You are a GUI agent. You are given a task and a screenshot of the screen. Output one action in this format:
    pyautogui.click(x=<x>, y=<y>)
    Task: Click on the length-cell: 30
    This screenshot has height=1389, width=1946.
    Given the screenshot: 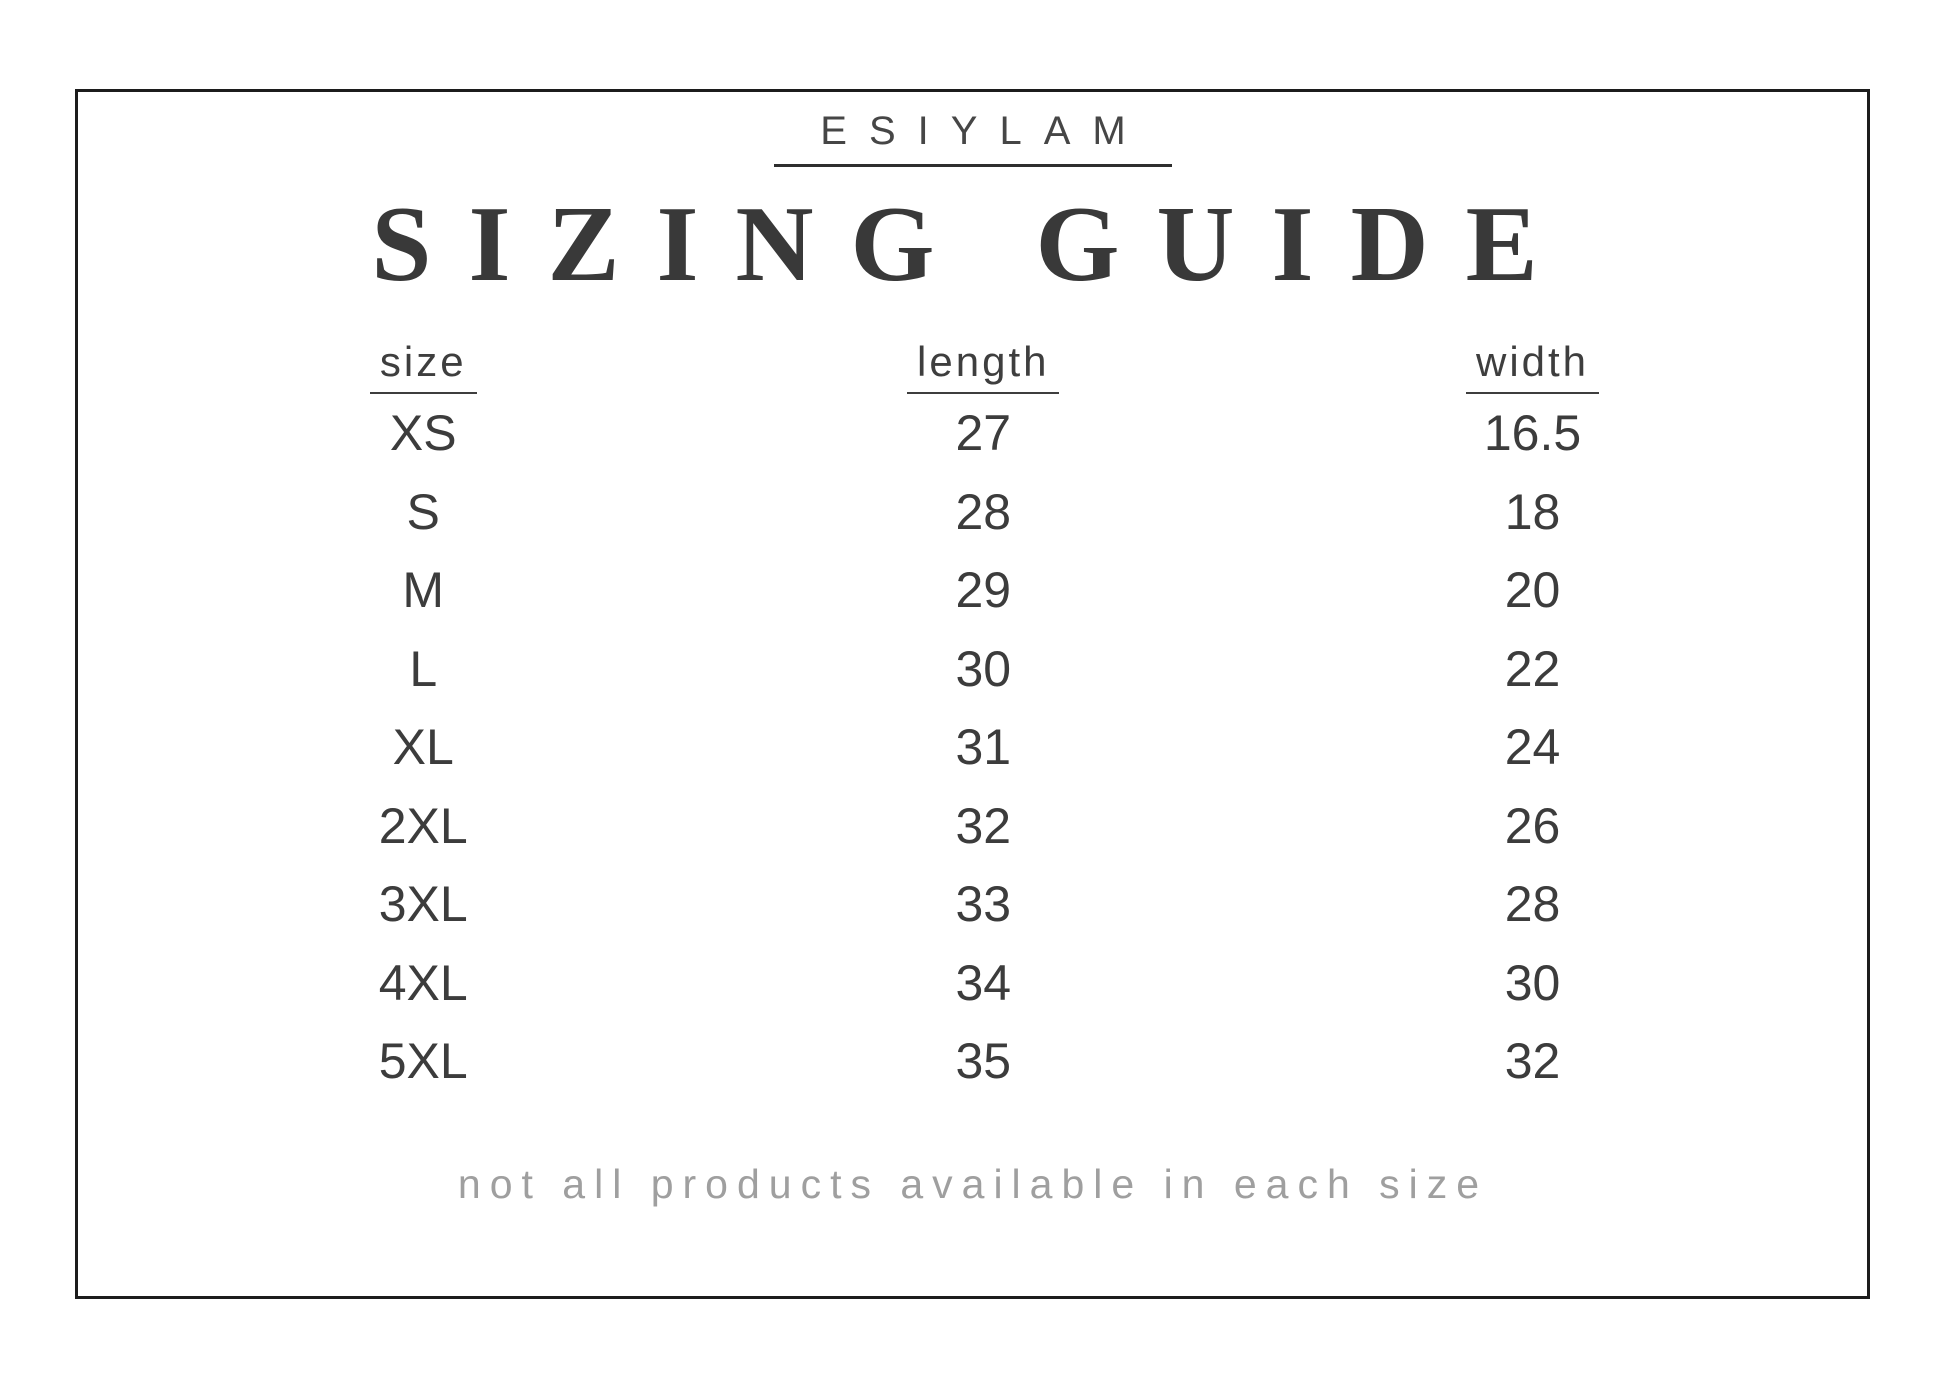 What is the action you would take?
    pyautogui.click(x=983, y=668)
    